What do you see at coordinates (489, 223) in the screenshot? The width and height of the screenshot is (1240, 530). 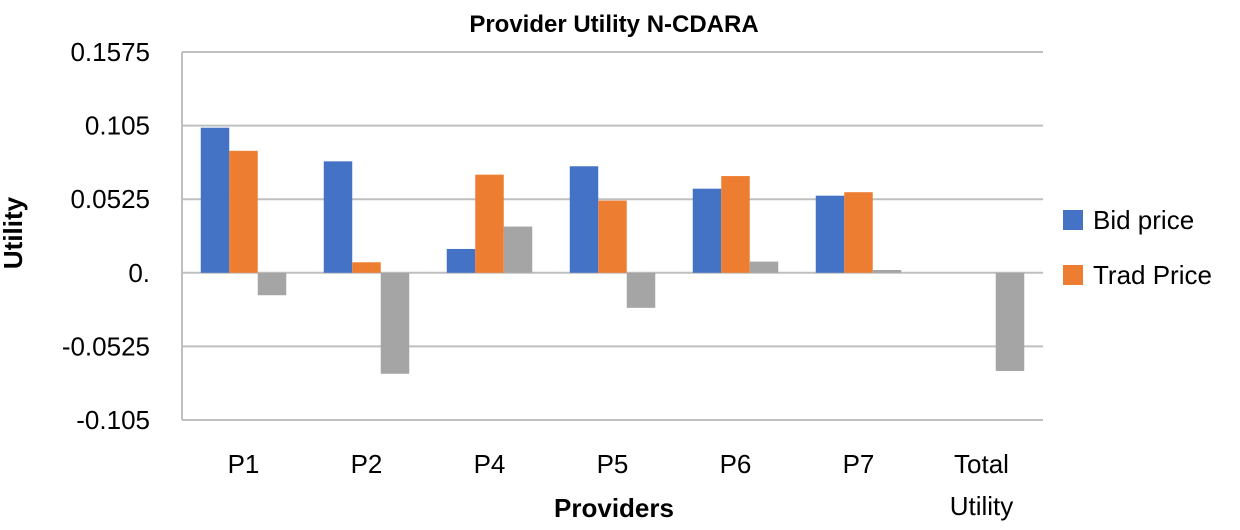 I see `bar-trad-price-p4` at bounding box center [489, 223].